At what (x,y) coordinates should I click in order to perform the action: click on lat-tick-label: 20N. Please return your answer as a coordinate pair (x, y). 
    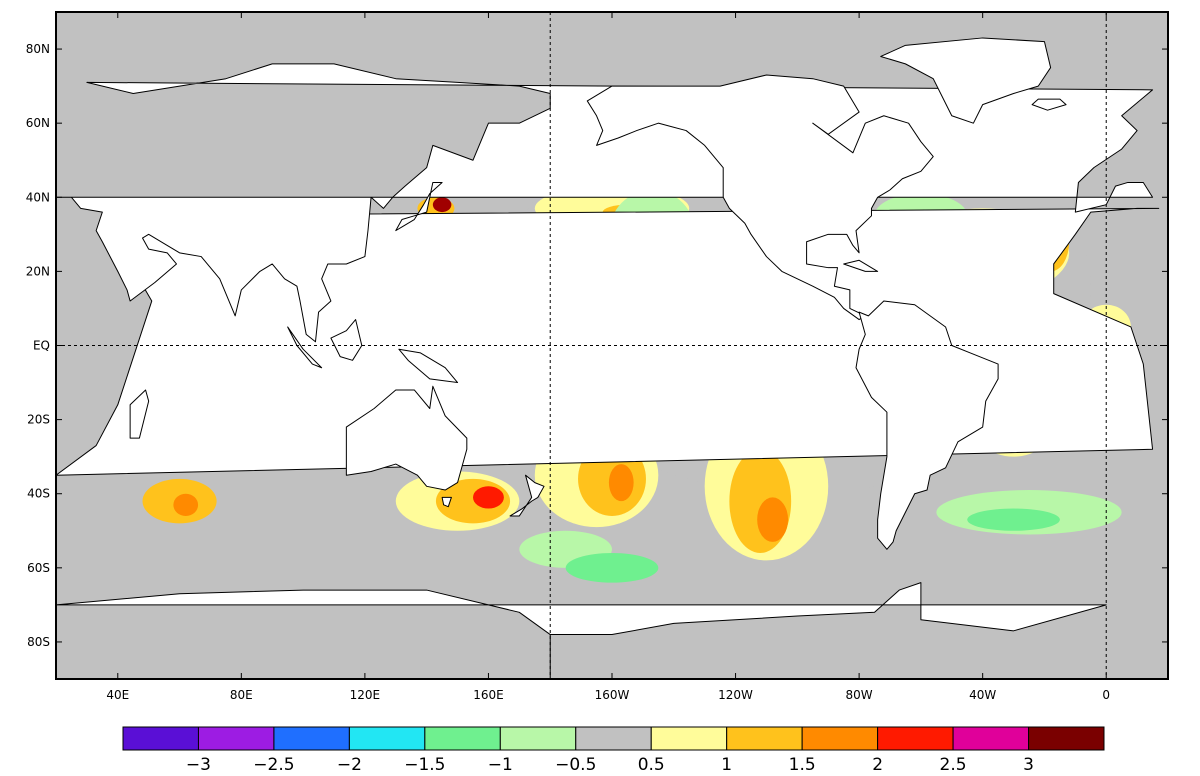
    Looking at the image, I should click on (38, 271).